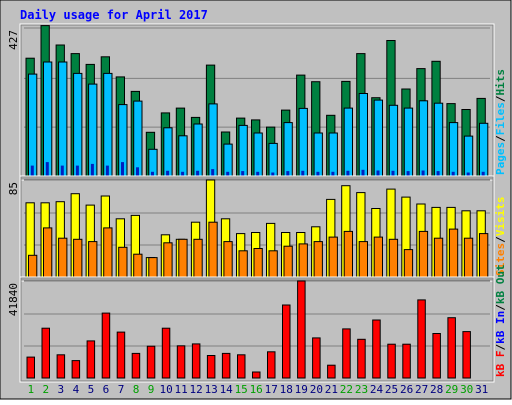 The height and width of the screenshot is (405, 512). Describe the element at coordinates (361, 389) in the screenshot. I see `x-tick-label-day-23: 23` at that location.